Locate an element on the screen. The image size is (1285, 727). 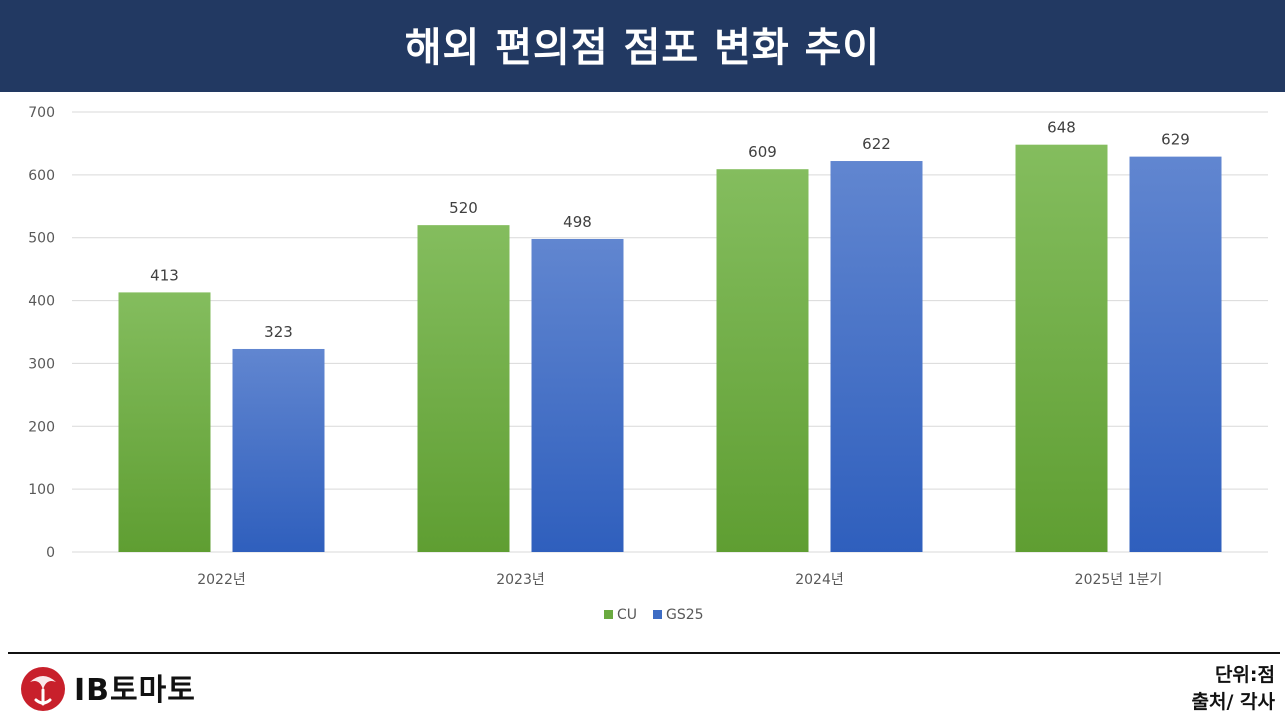
x-tick-label: 2023년 is located at coordinates (520, 580).